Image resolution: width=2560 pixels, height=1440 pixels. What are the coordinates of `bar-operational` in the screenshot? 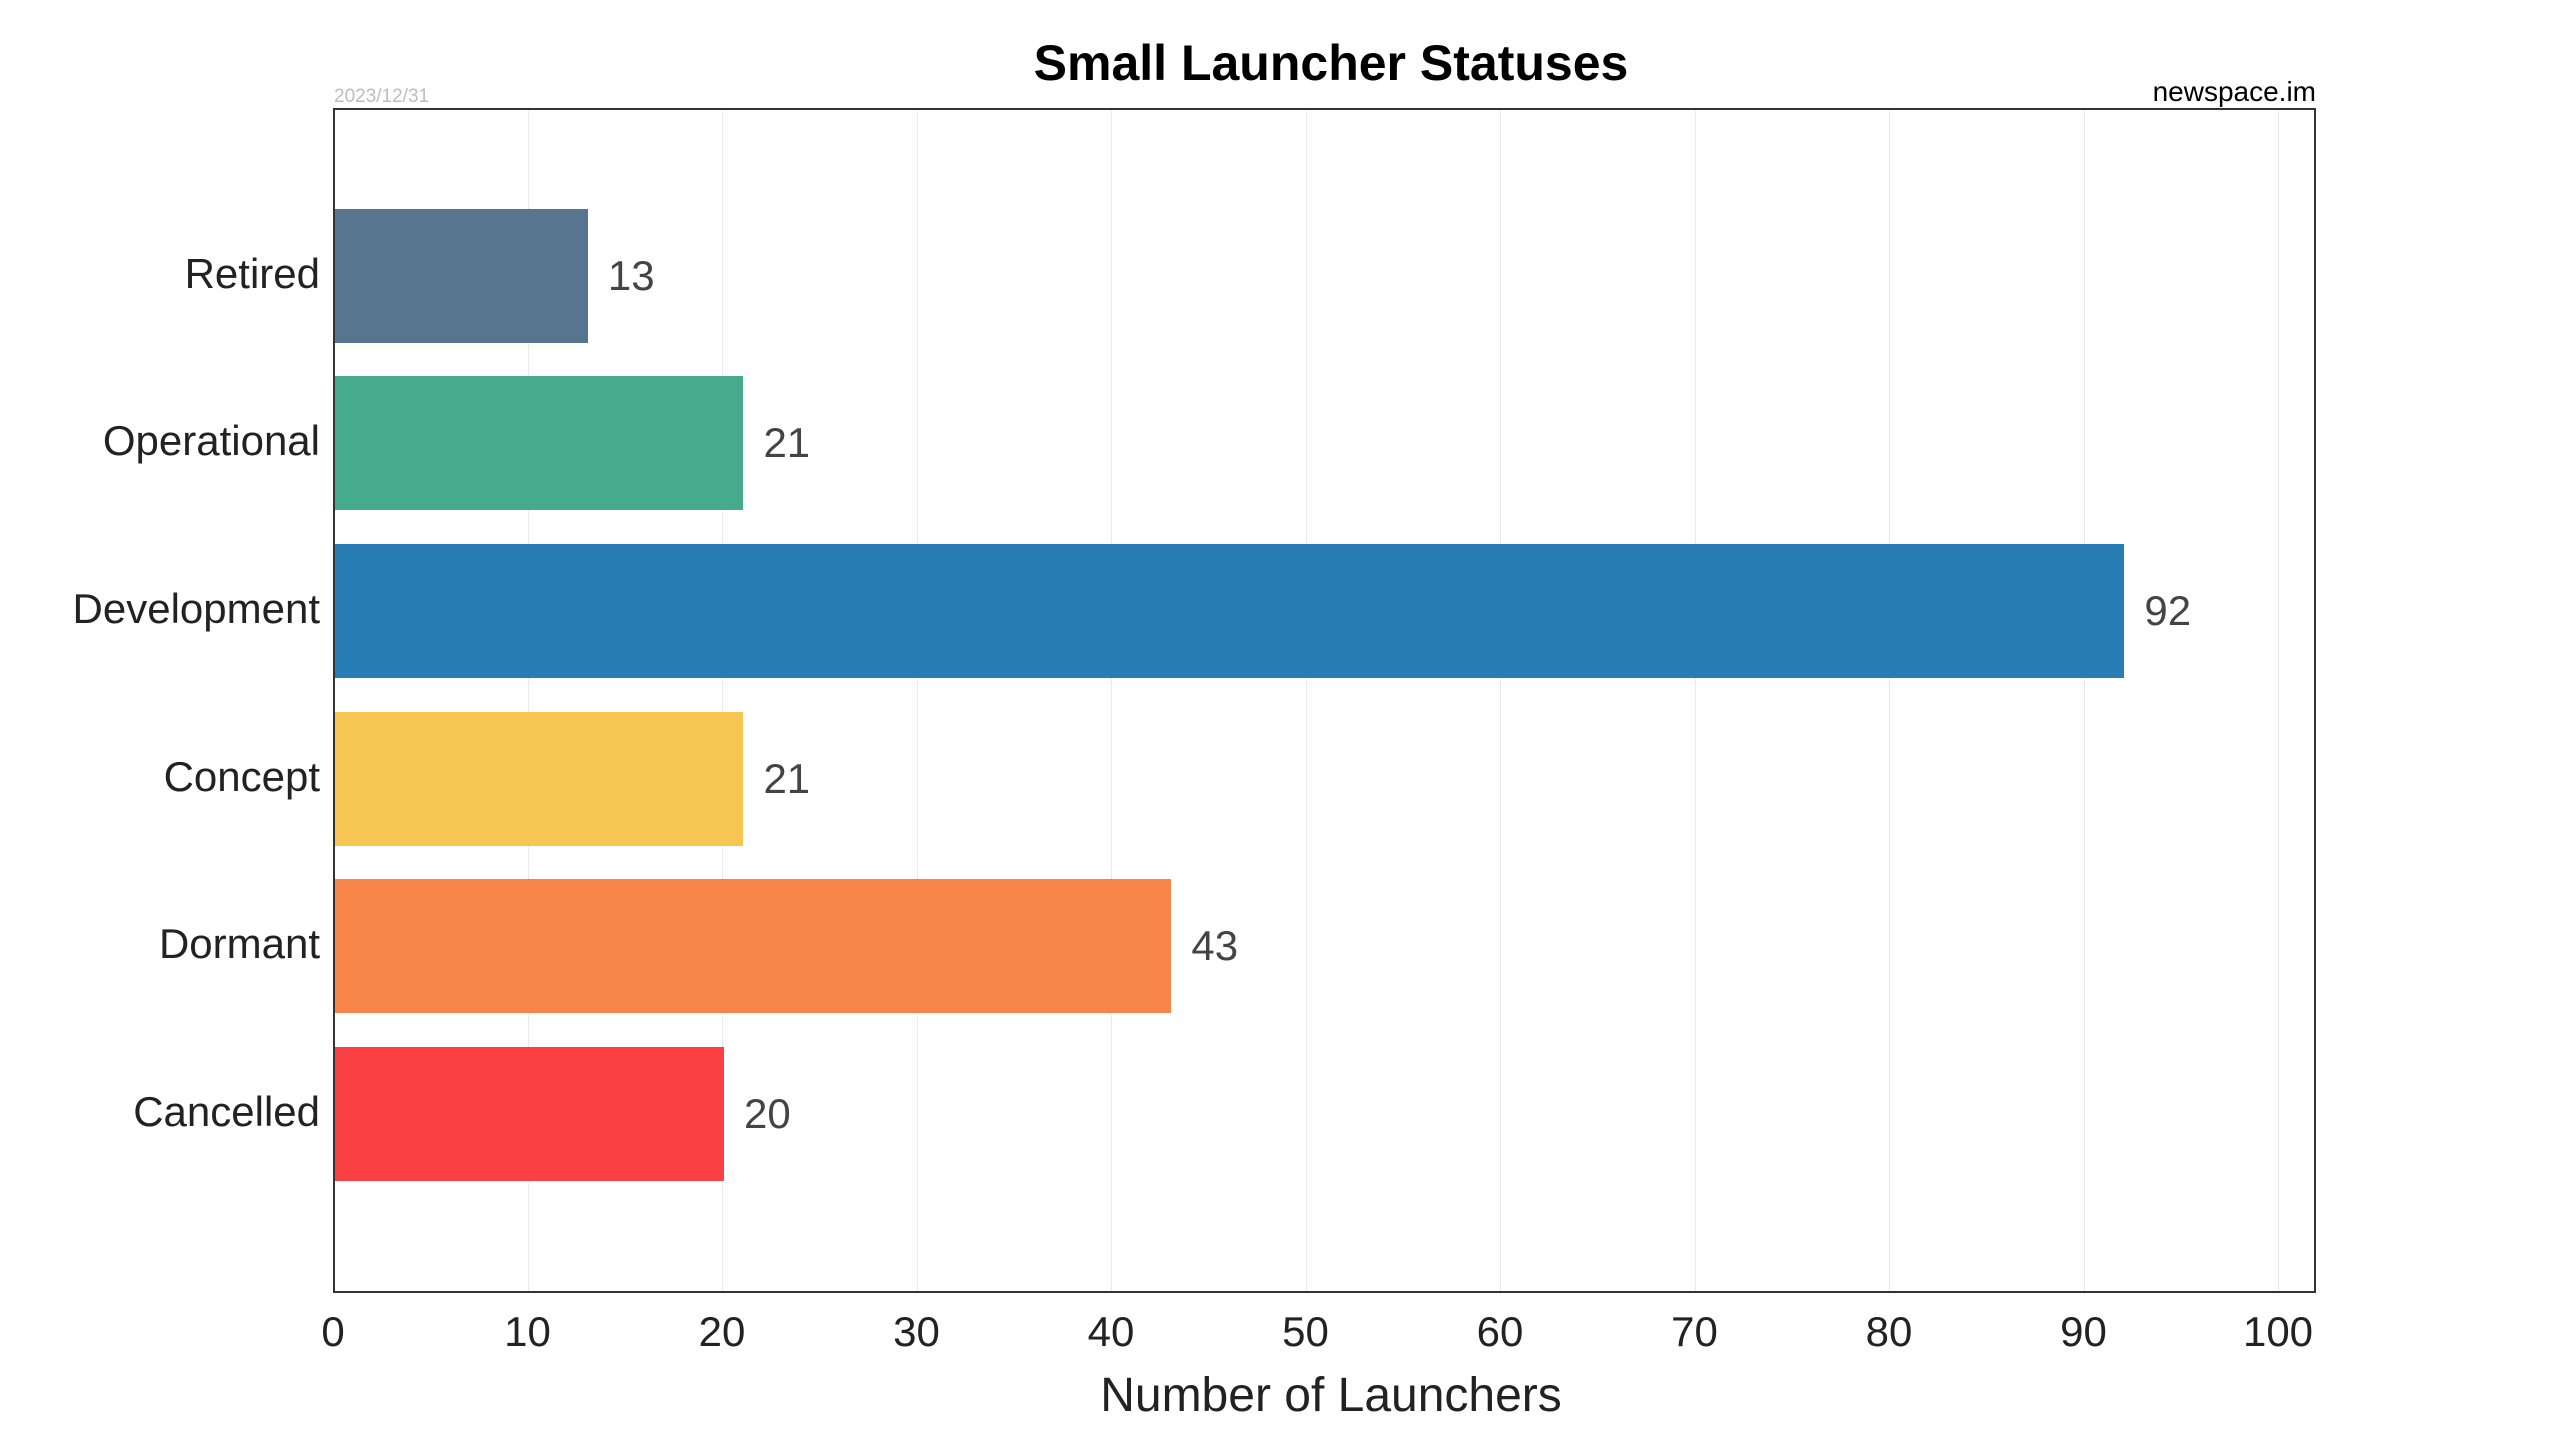 It's located at (539, 443).